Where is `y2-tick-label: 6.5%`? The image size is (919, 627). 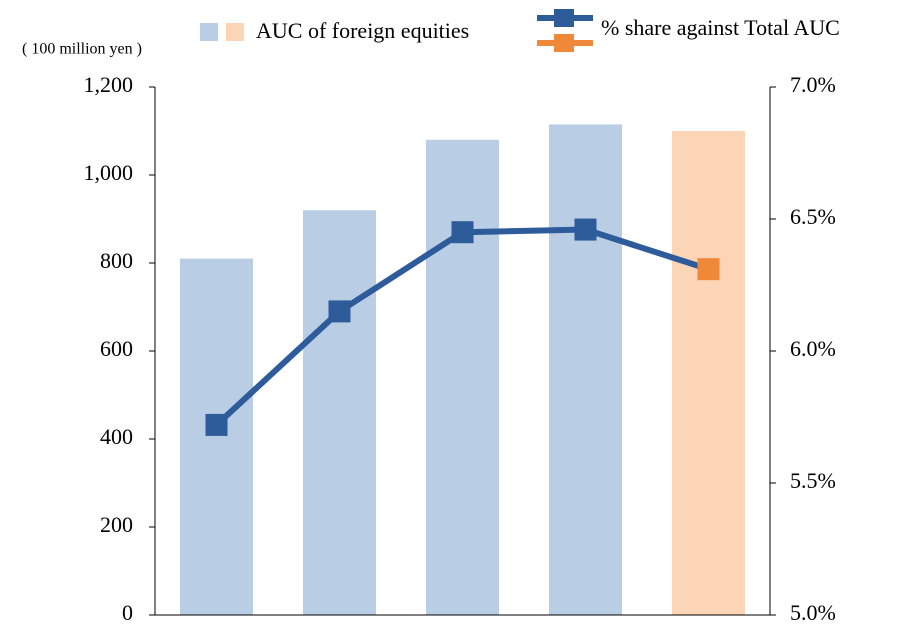 y2-tick-label: 6.5% is located at coordinates (813, 216).